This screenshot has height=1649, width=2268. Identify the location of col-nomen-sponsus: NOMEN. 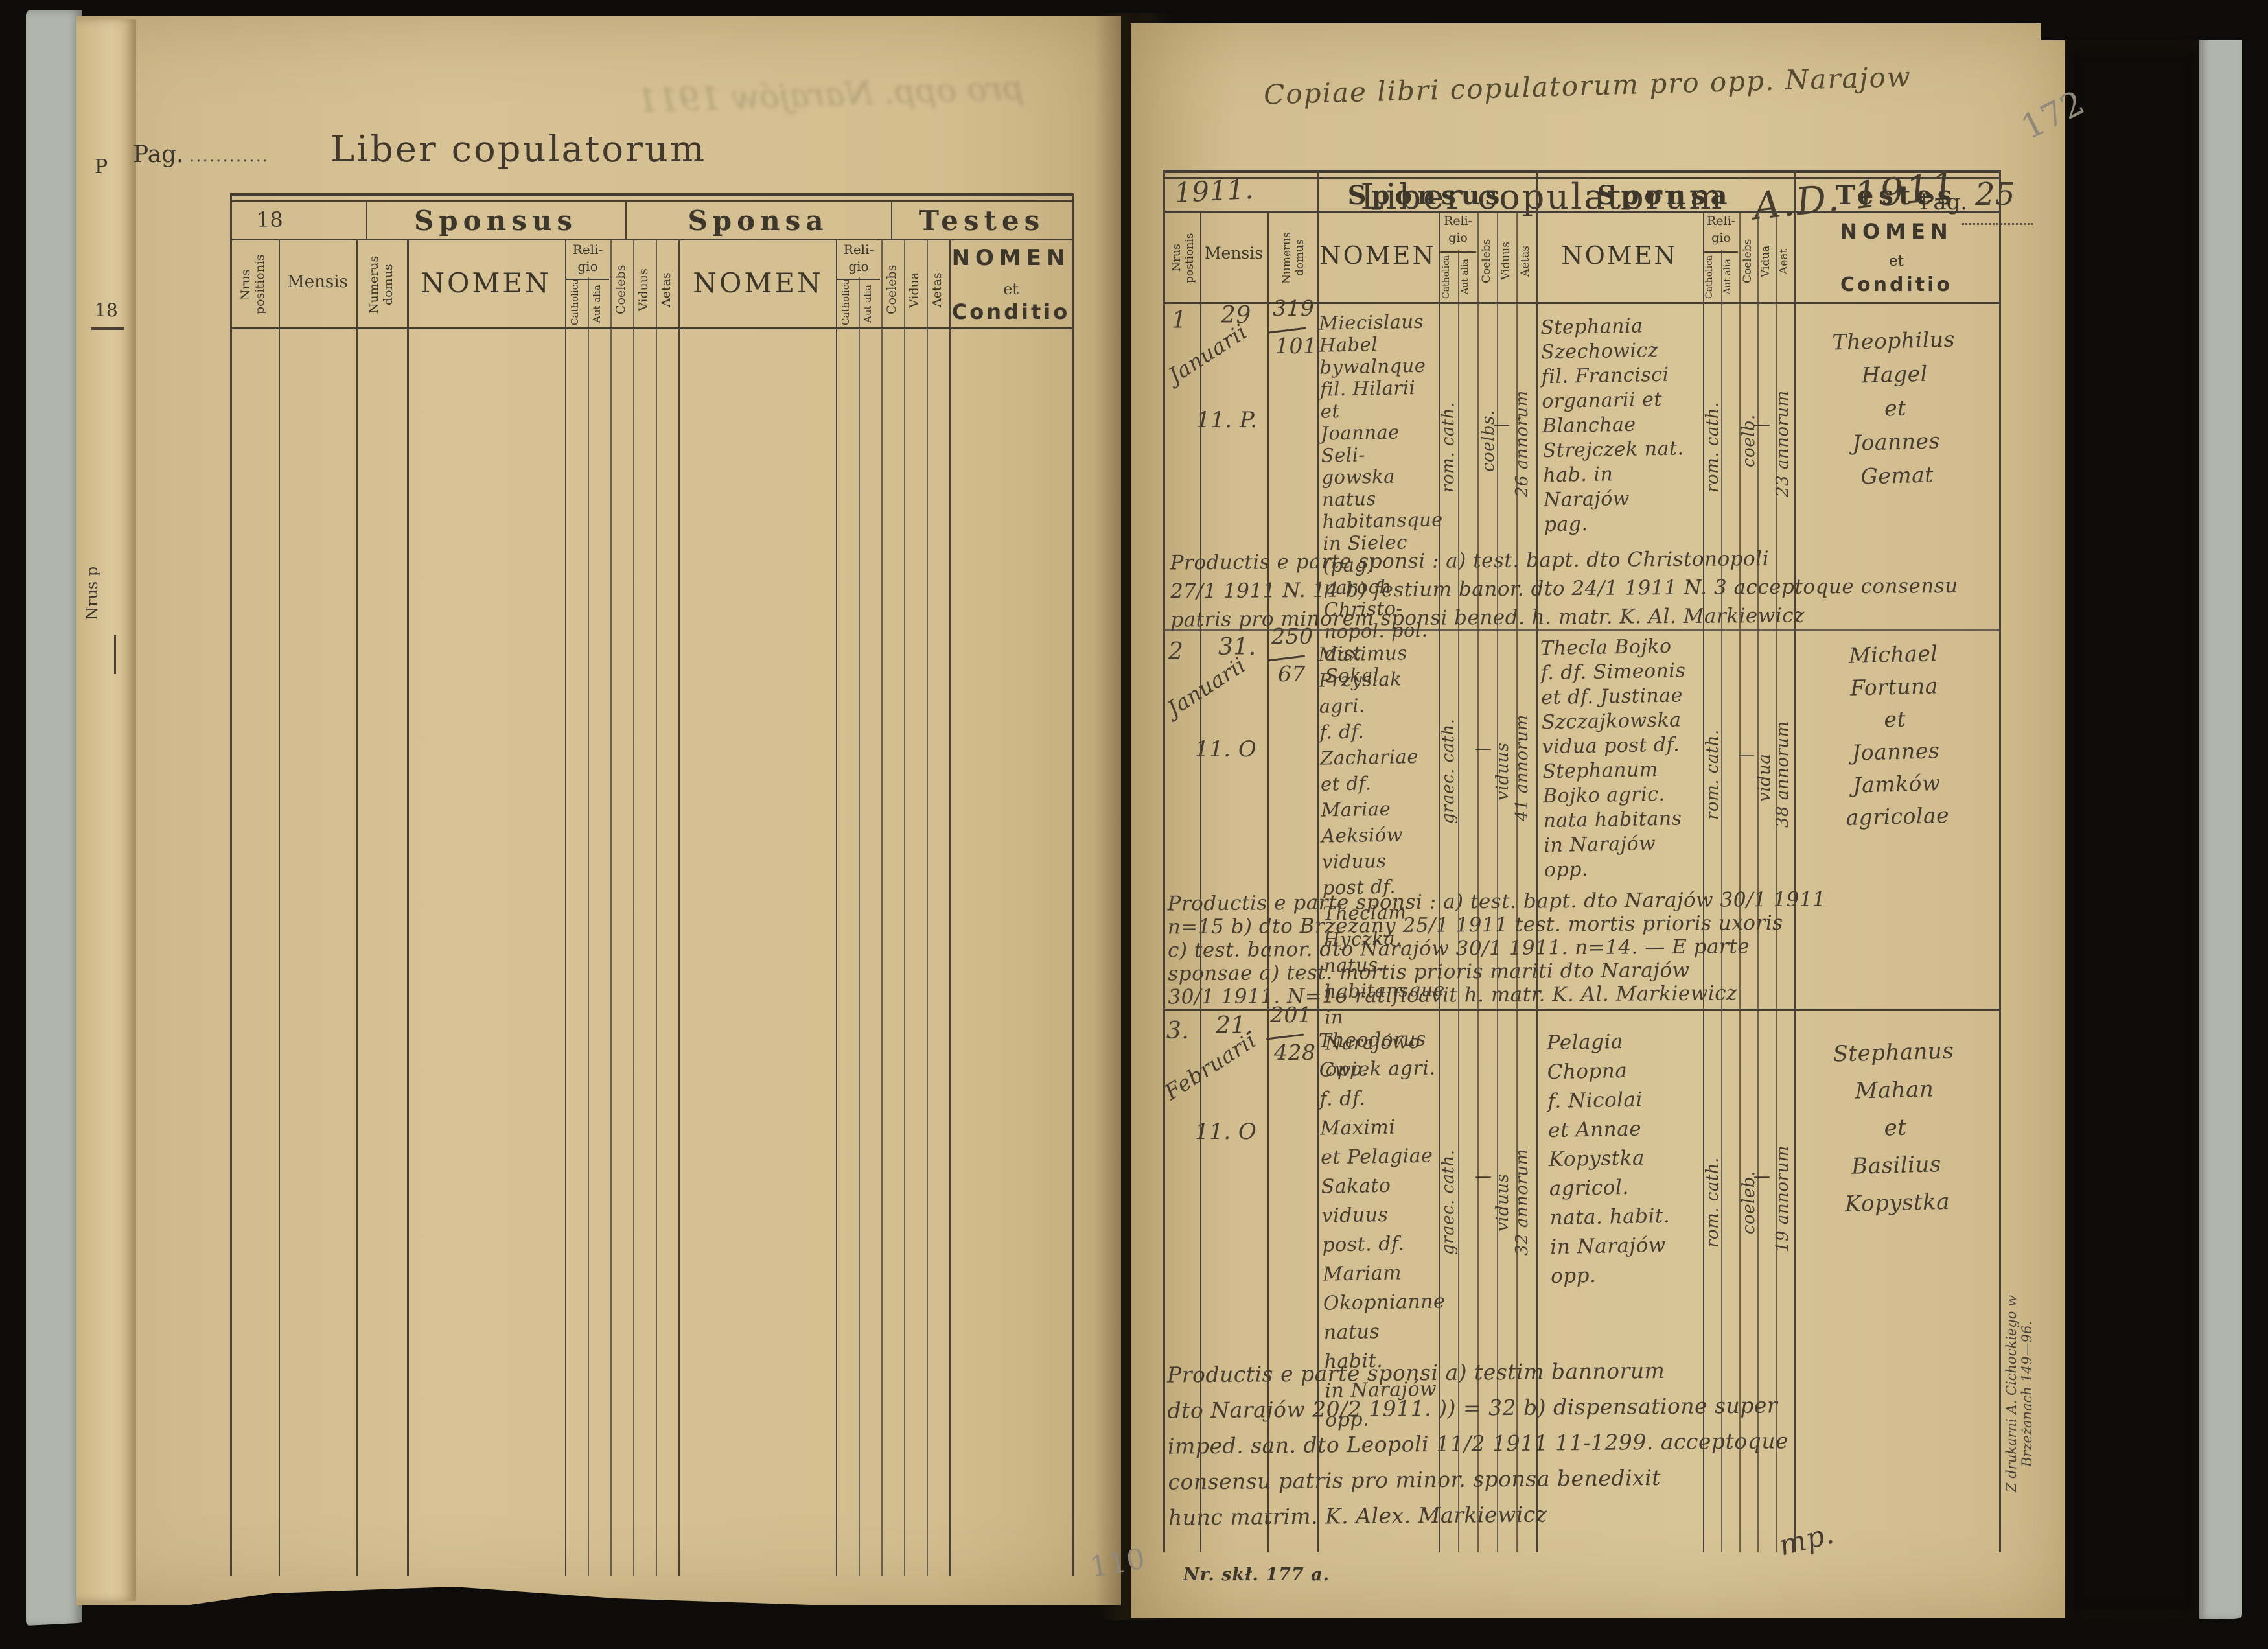
(486, 283).